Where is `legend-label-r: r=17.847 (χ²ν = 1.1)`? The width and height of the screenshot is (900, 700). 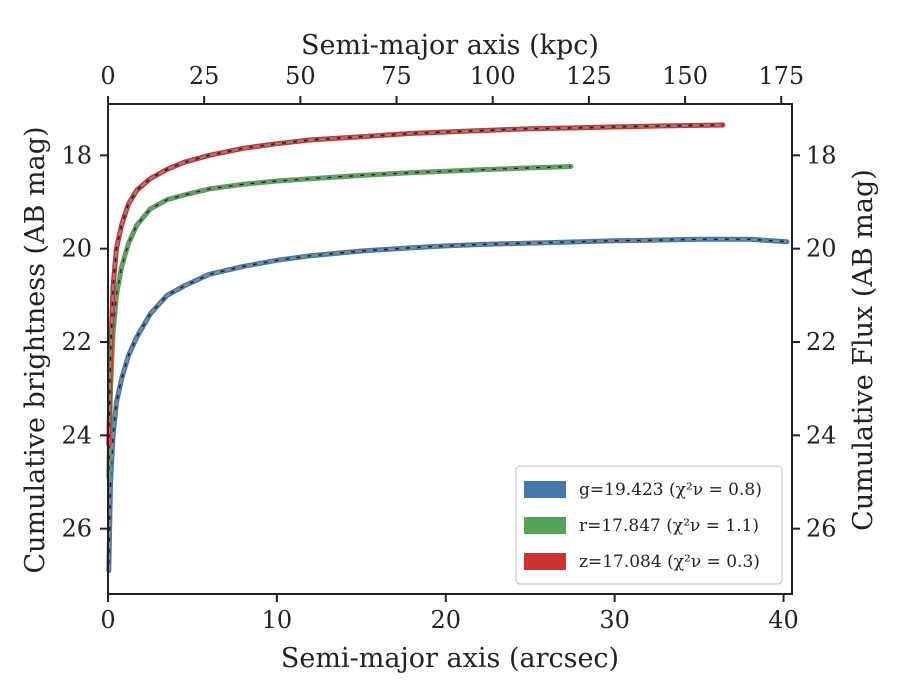 legend-label-r: r=17.847 (χ²ν = 1.1) is located at coordinates (669, 526).